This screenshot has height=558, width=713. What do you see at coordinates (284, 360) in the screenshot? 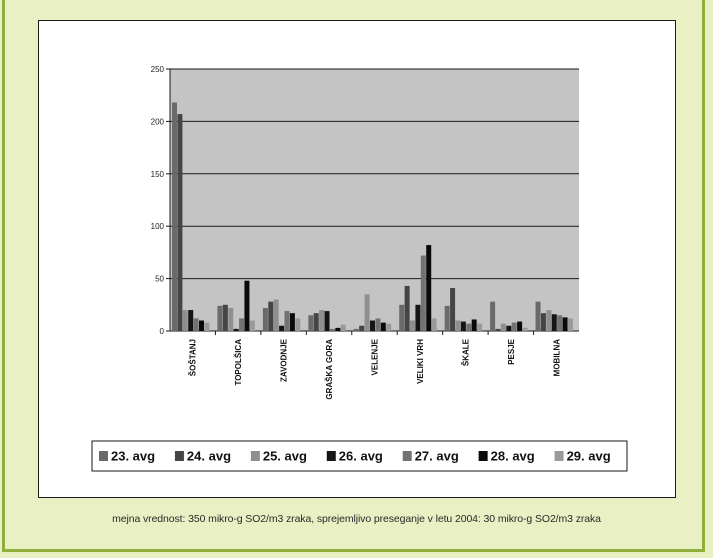
I see `x-category-label: ZAVODNJE` at bounding box center [284, 360].